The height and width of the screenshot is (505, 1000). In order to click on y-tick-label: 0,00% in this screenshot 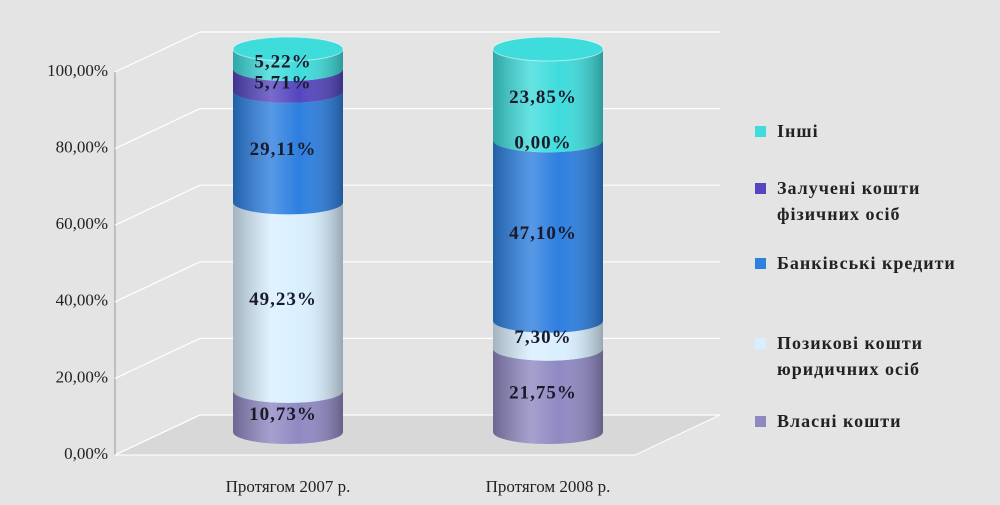, I will do `click(86, 453)`.